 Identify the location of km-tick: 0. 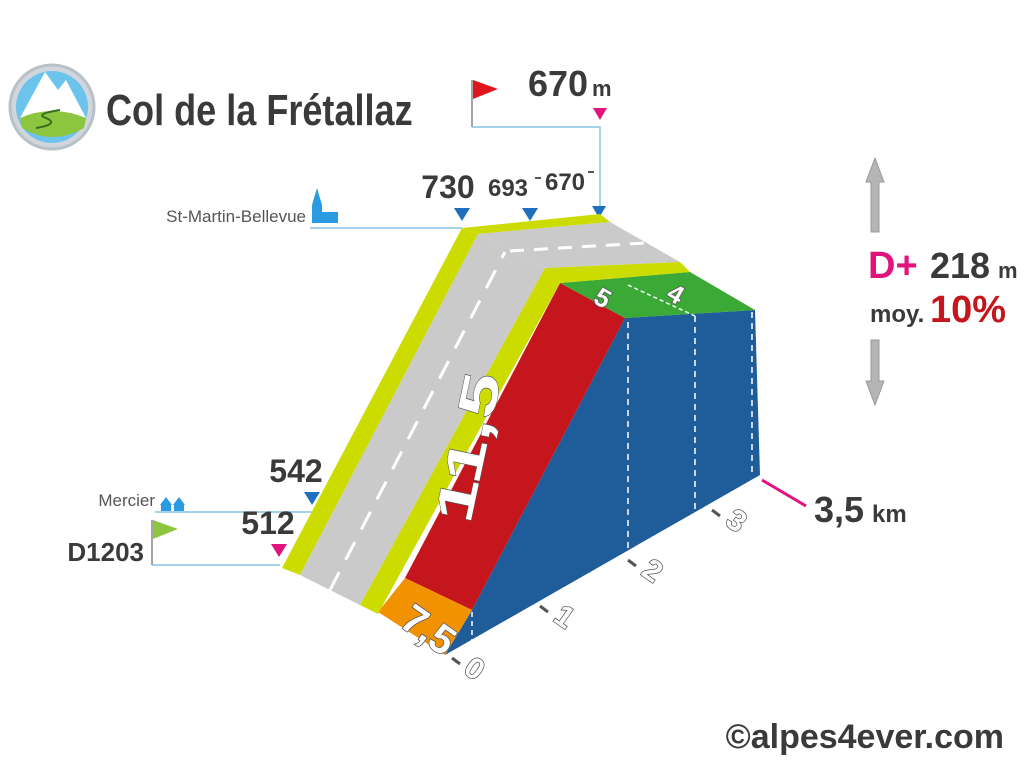
(474, 669).